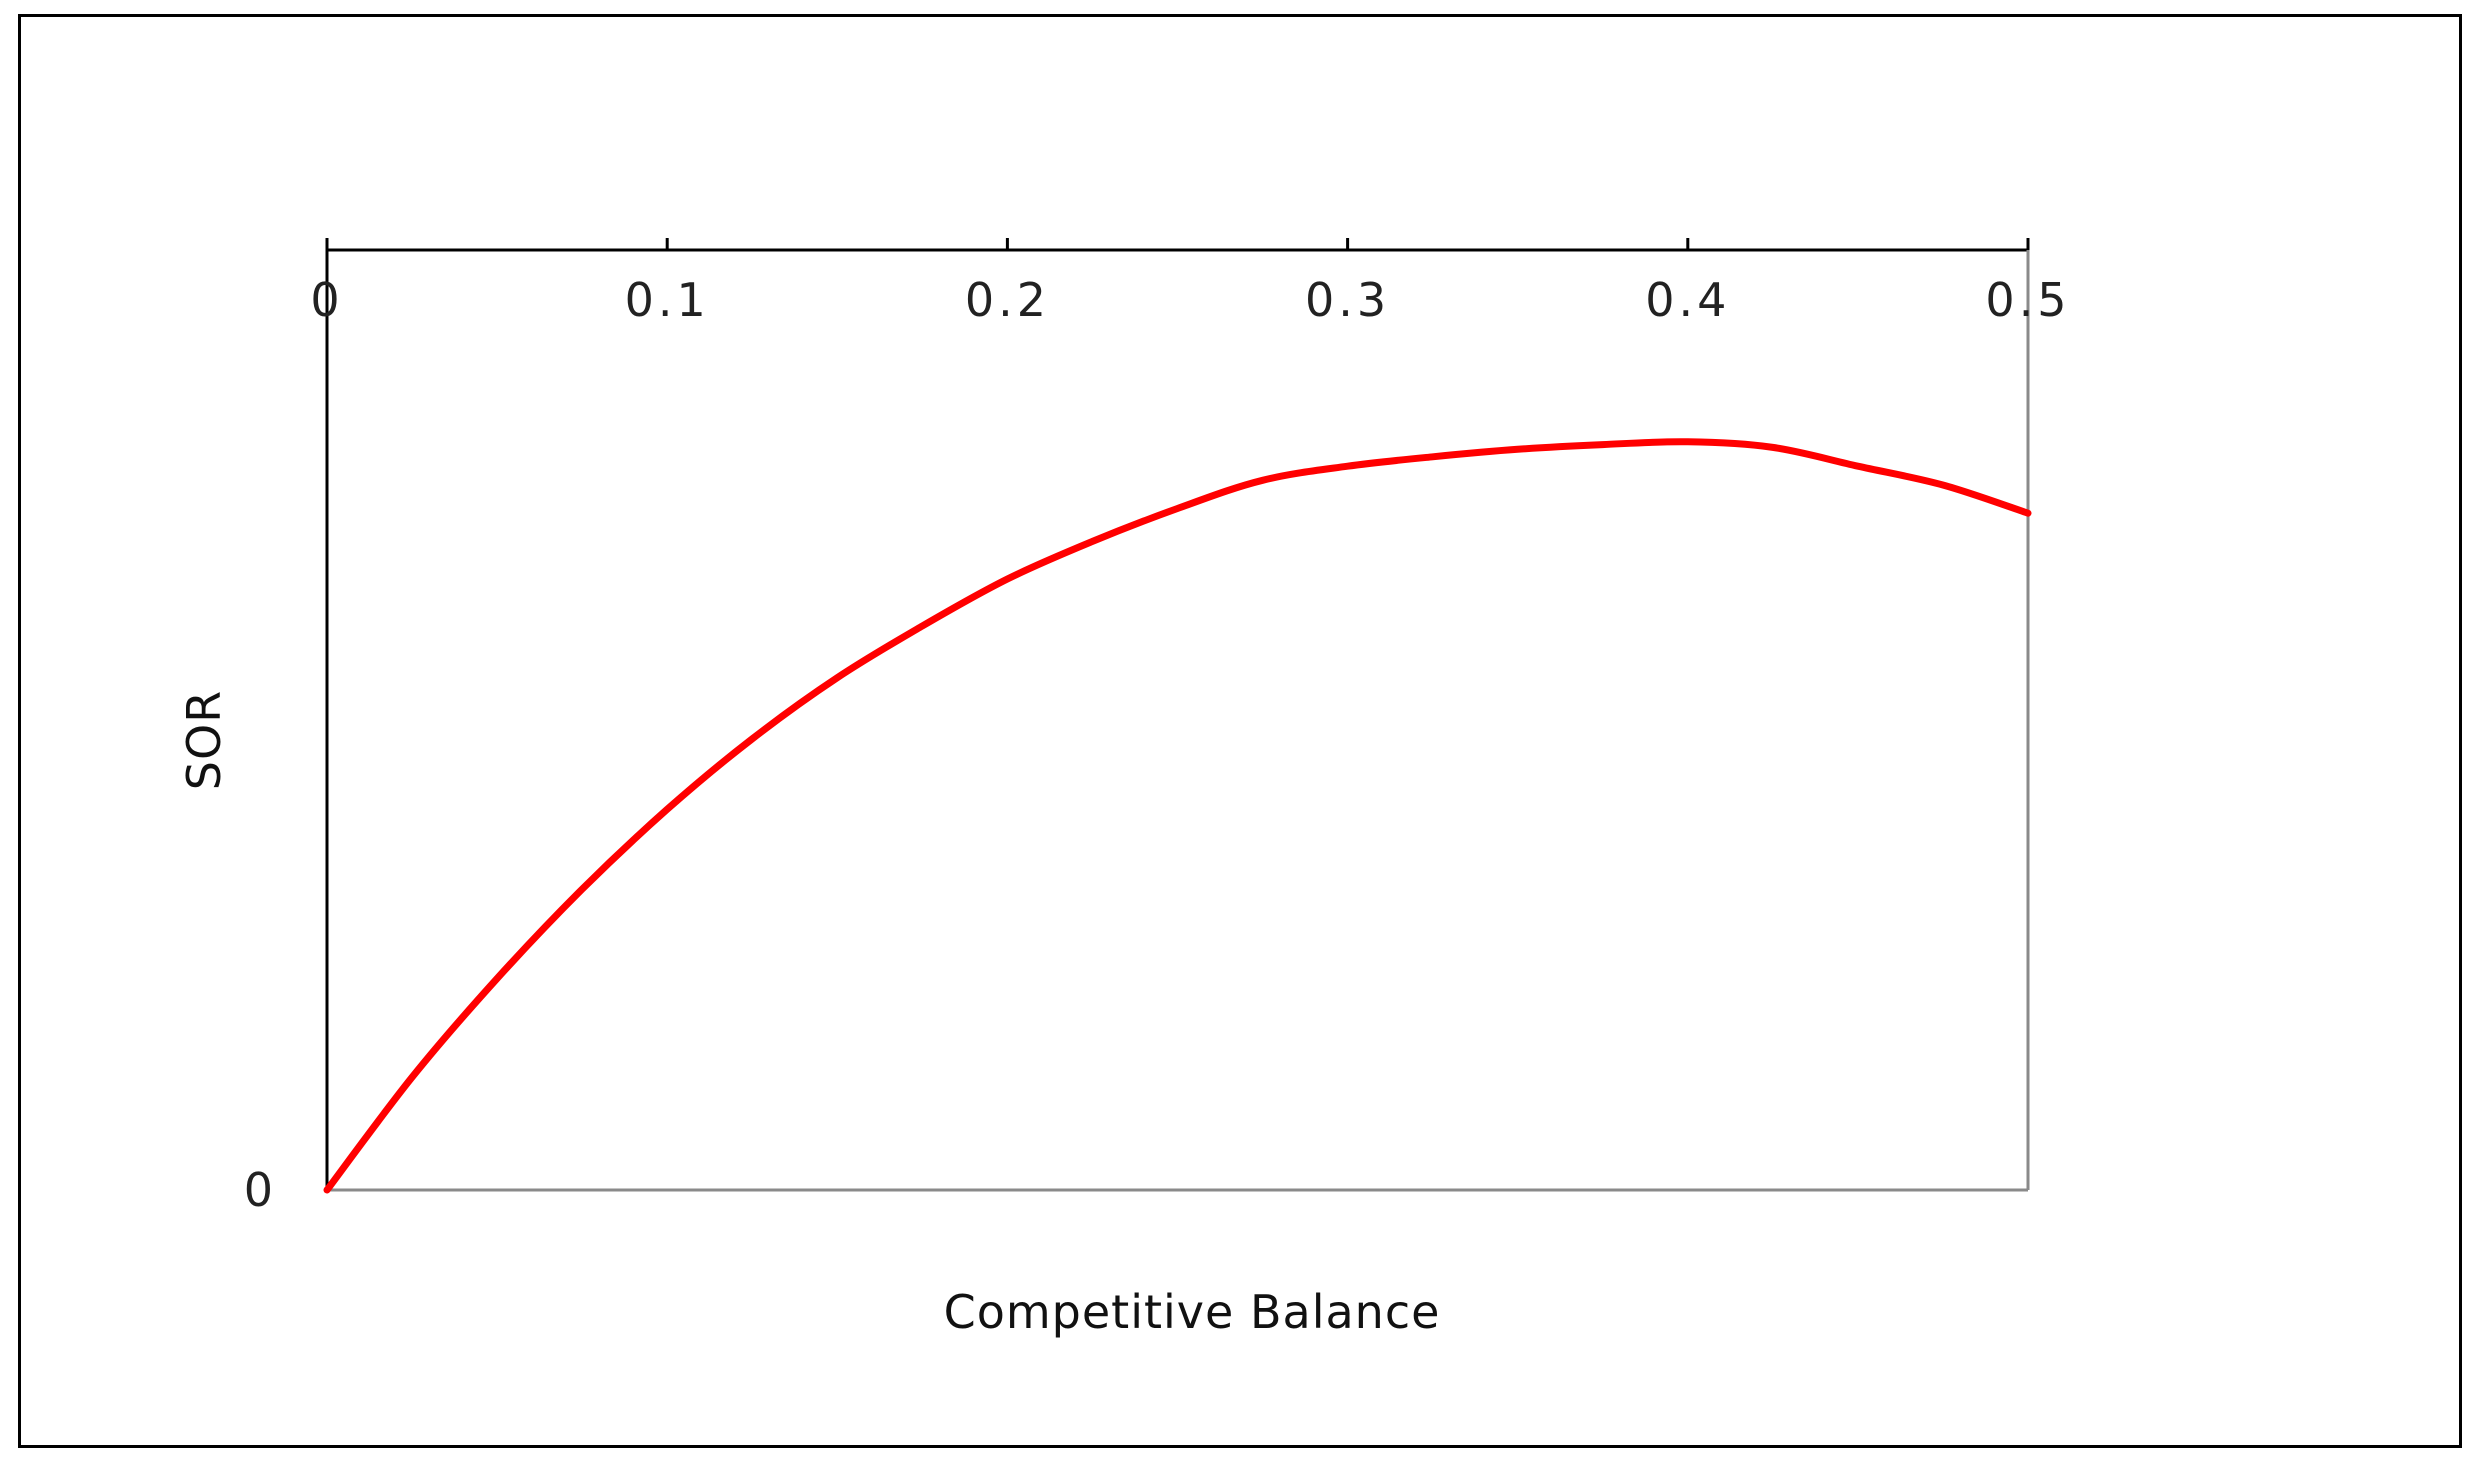  What do you see at coordinates (260, 1190) in the screenshot?
I see `y-tick-label: 0` at bounding box center [260, 1190].